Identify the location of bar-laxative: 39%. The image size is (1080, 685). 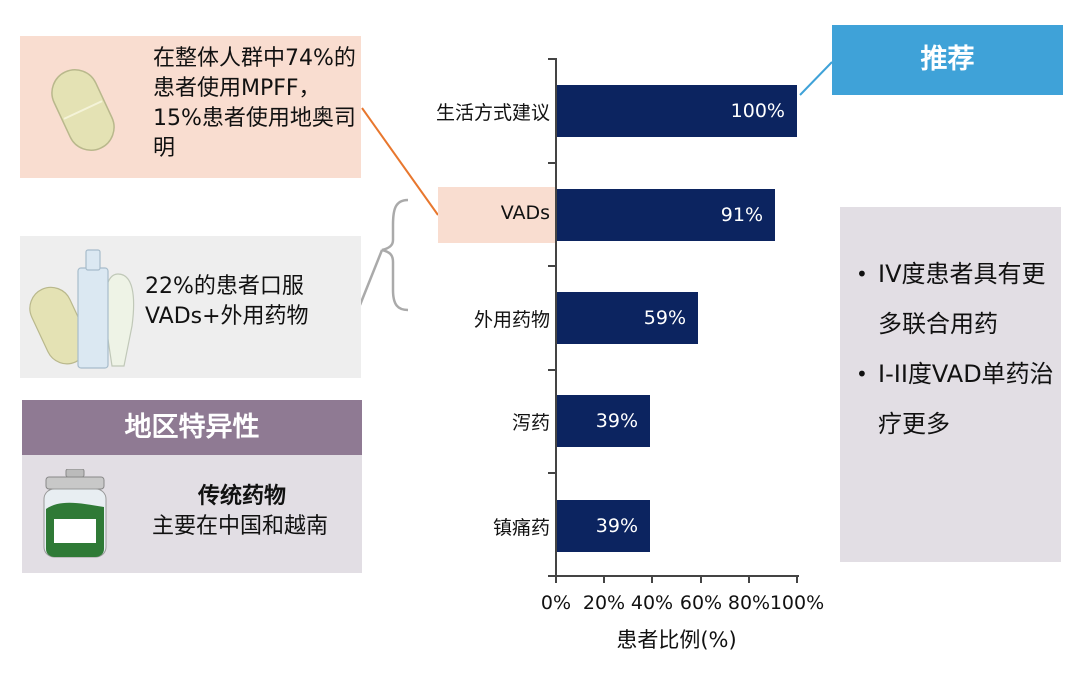
(603, 421).